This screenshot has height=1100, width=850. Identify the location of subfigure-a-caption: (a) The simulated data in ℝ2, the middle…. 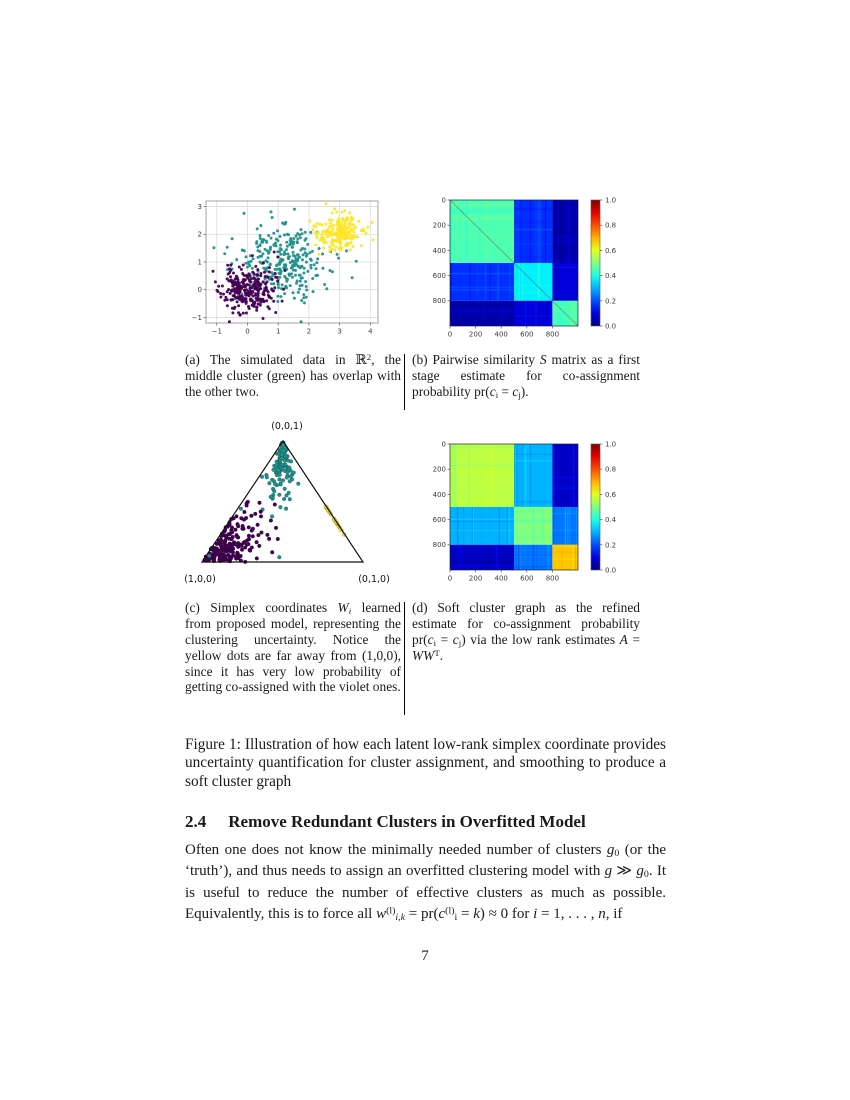
(293, 375).